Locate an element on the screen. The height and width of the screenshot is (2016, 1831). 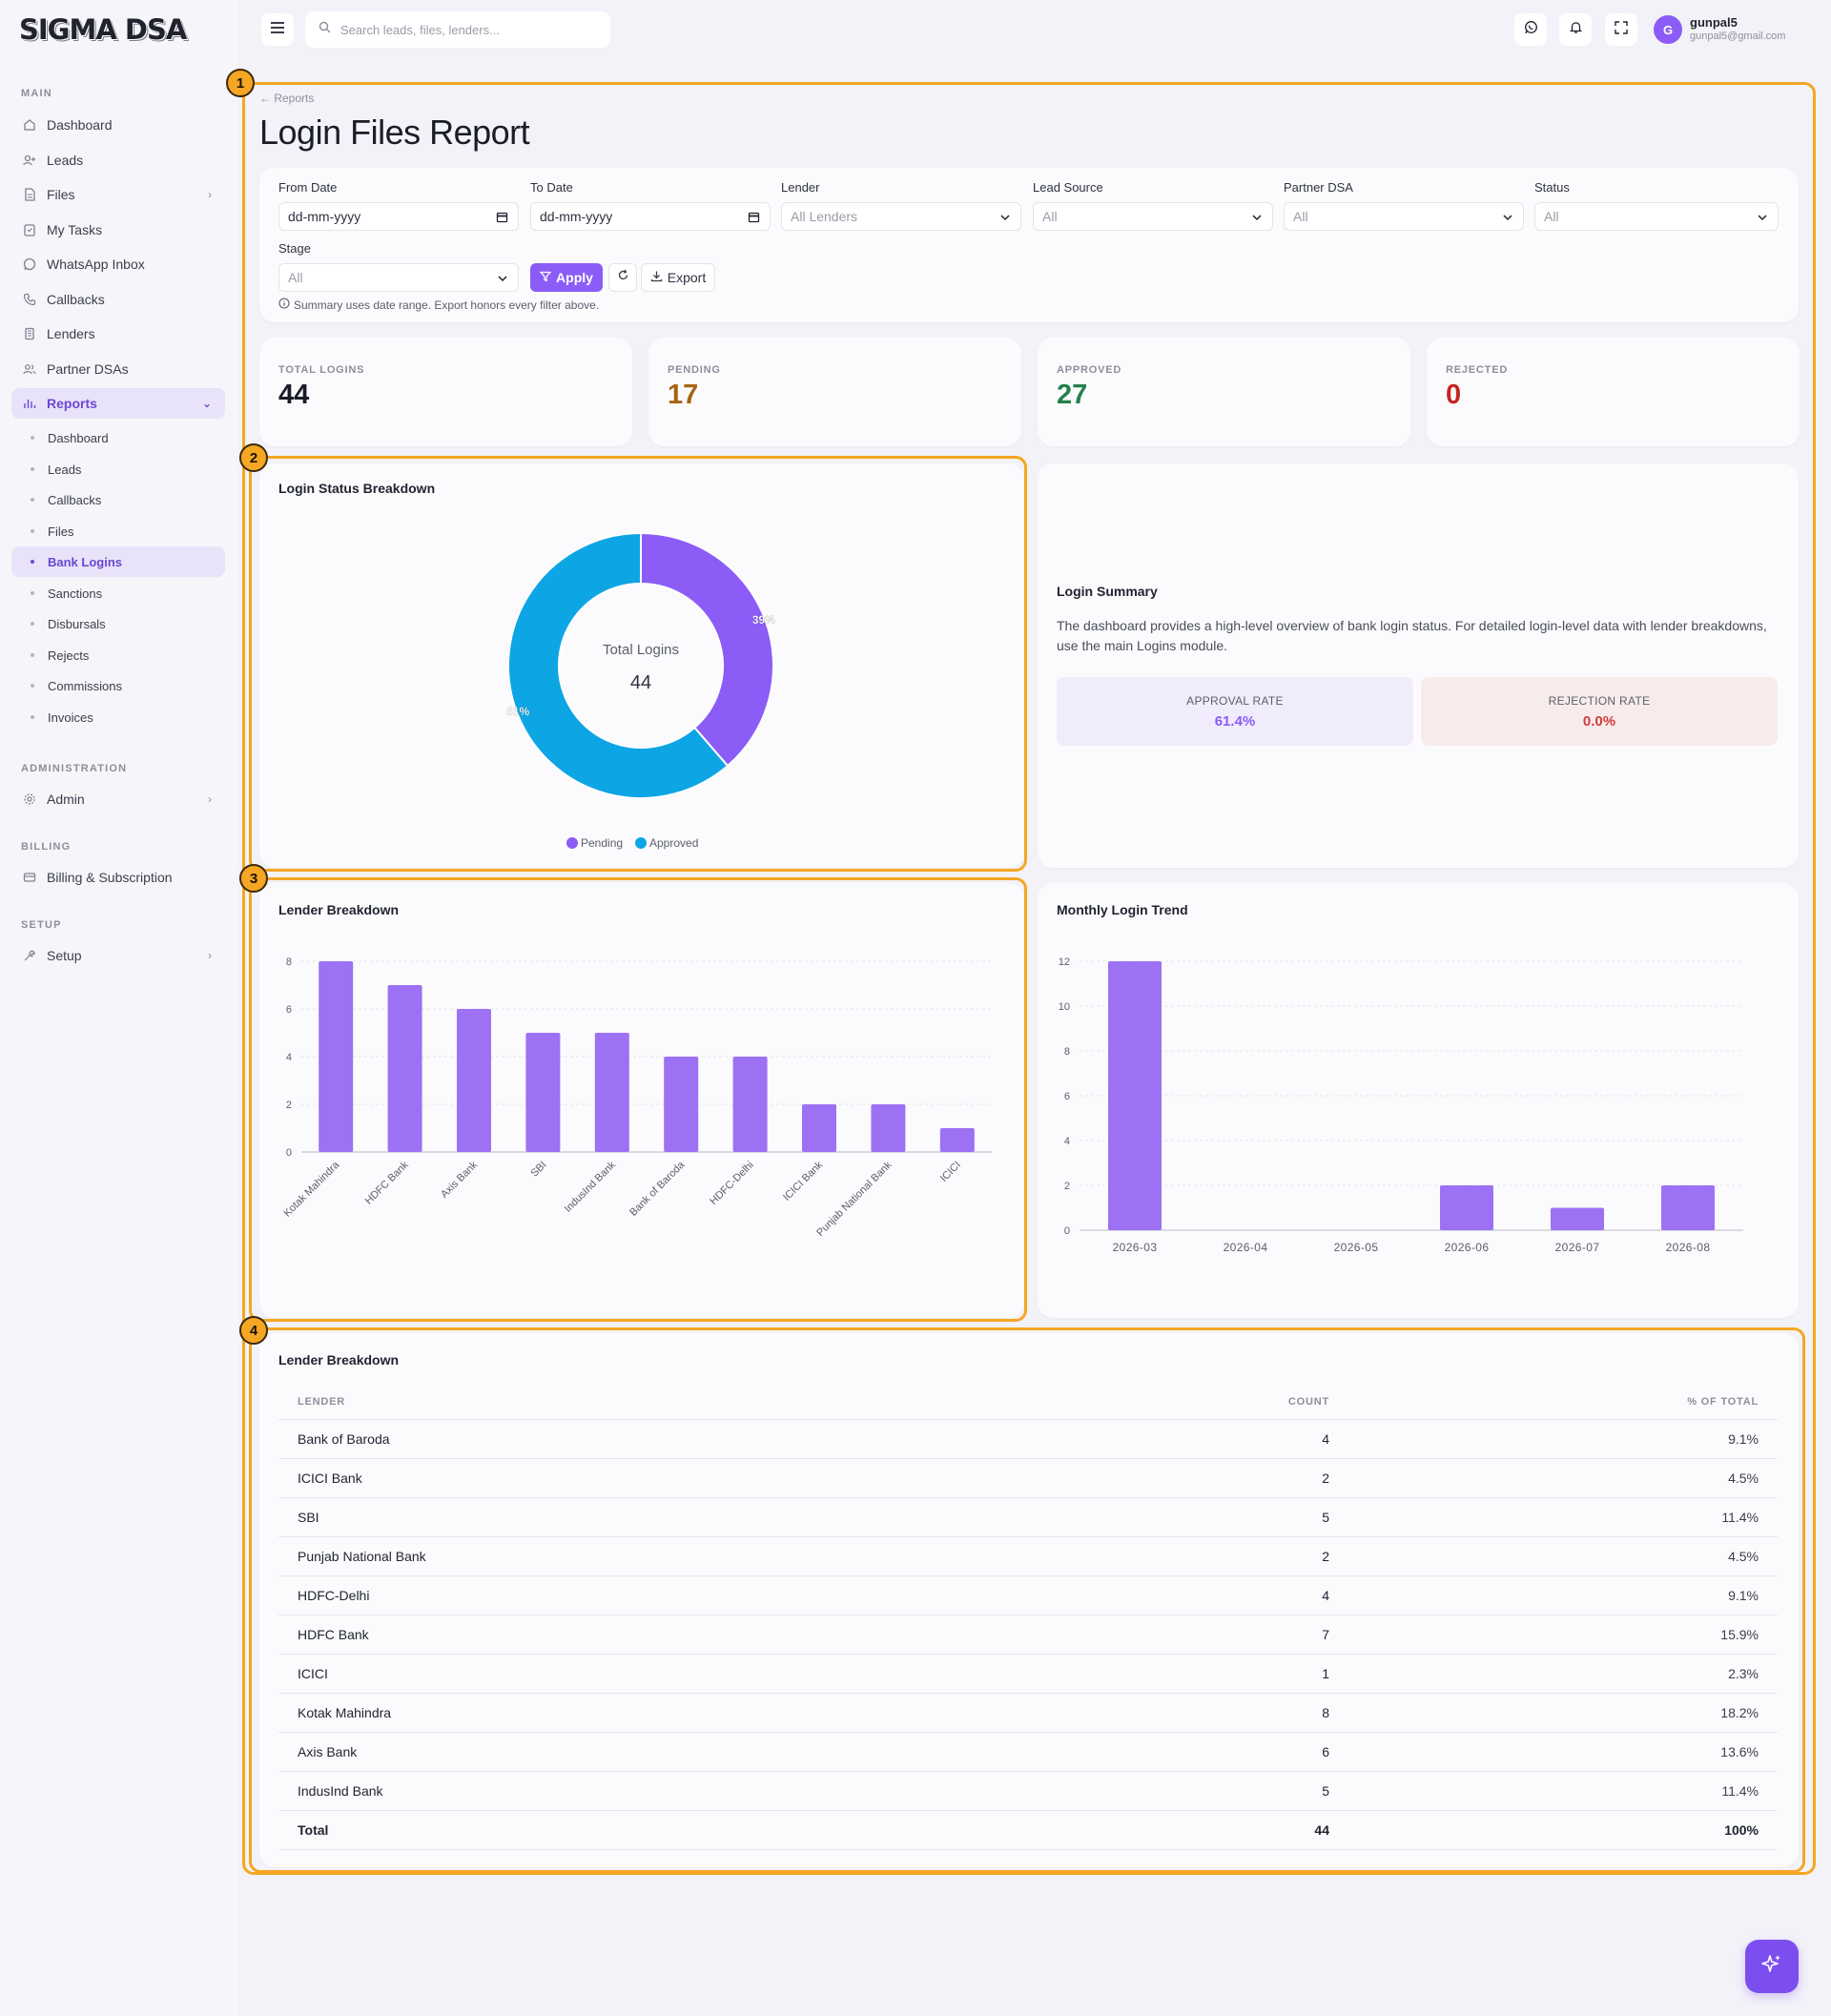
stat-label: APPROVED is located at coordinates (1090, 370).